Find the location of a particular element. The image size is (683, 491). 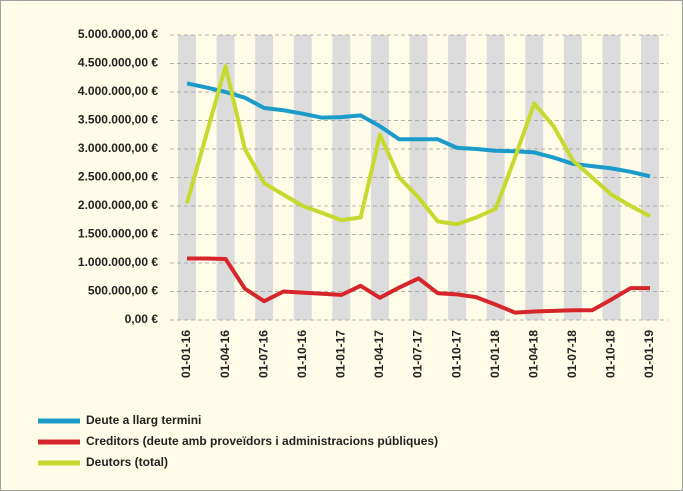

x-tick-label: 01-04-16 is located at coordinates (225, 354).